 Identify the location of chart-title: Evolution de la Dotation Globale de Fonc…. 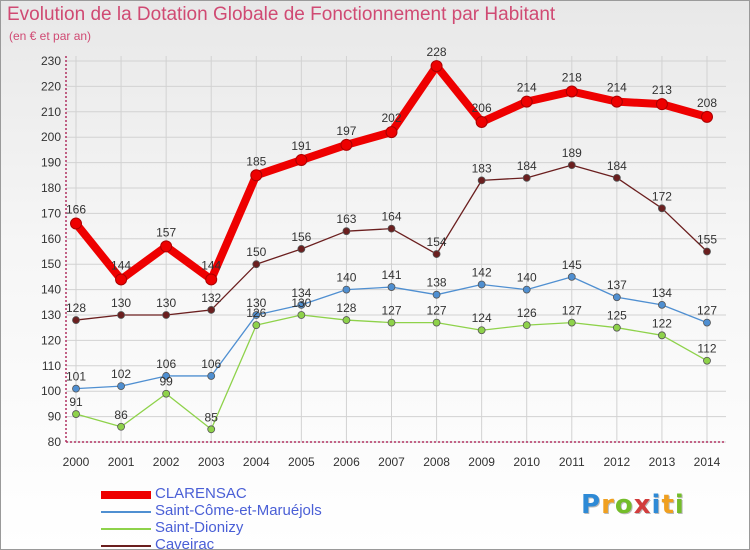
(281, 14).